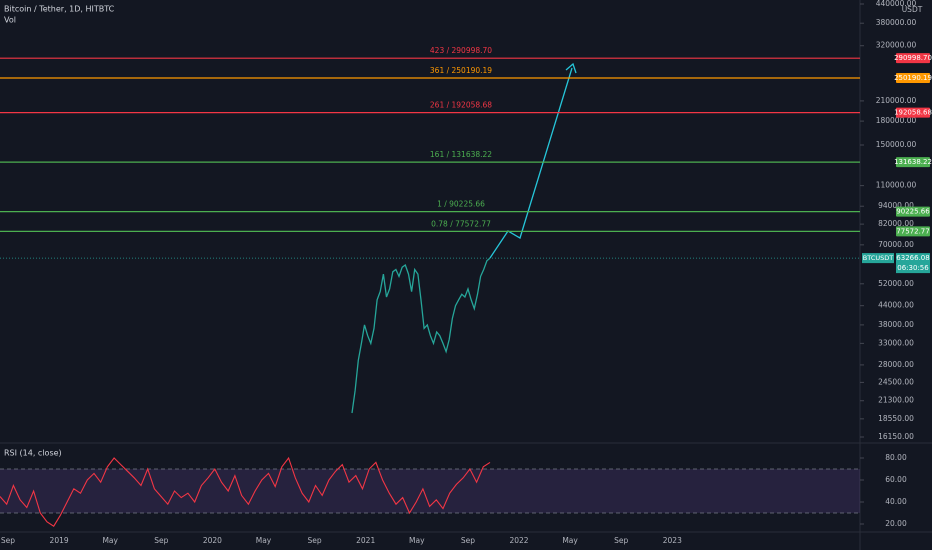  Describe the element at coordinates (896, 479) in the screenshot. I see `rsi-tick-label: 60.00` at that location.